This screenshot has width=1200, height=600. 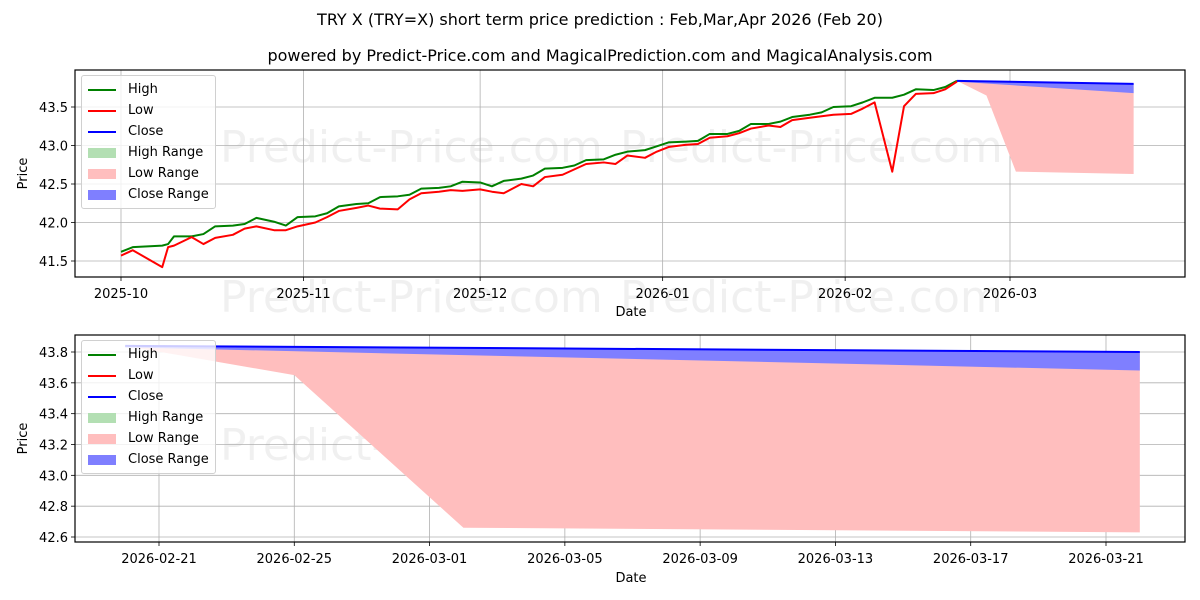 What do you see at coordinates (430, 559) in the screenshot?
I see `x-tick-label: 2026-03-01` at bounding box center [430, 559].